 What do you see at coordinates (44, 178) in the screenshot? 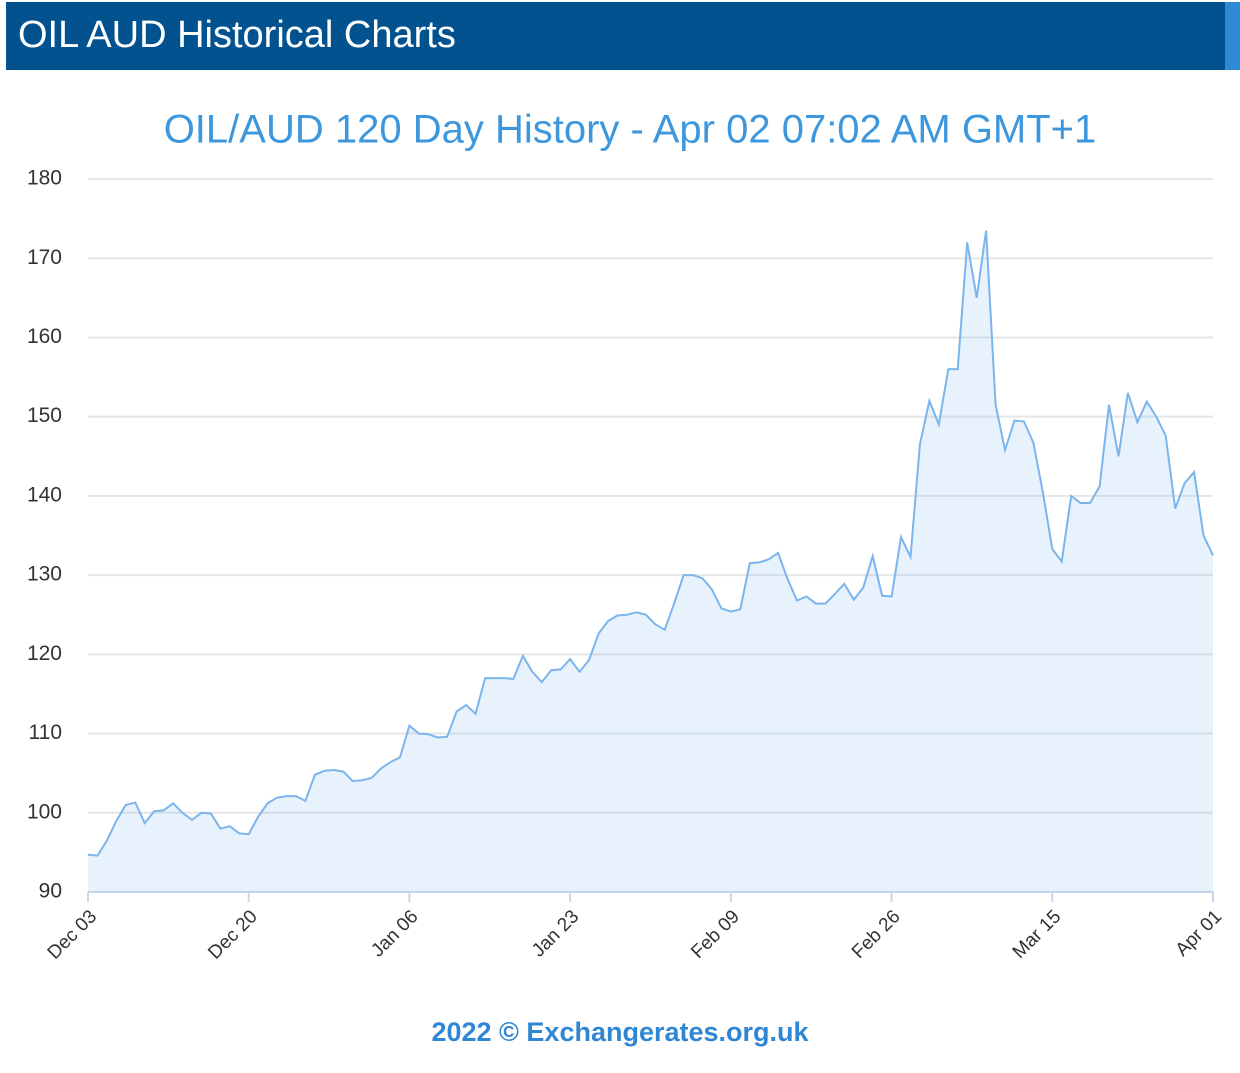
I see `y-tick-label: 180` at bounding box center [44, 178].